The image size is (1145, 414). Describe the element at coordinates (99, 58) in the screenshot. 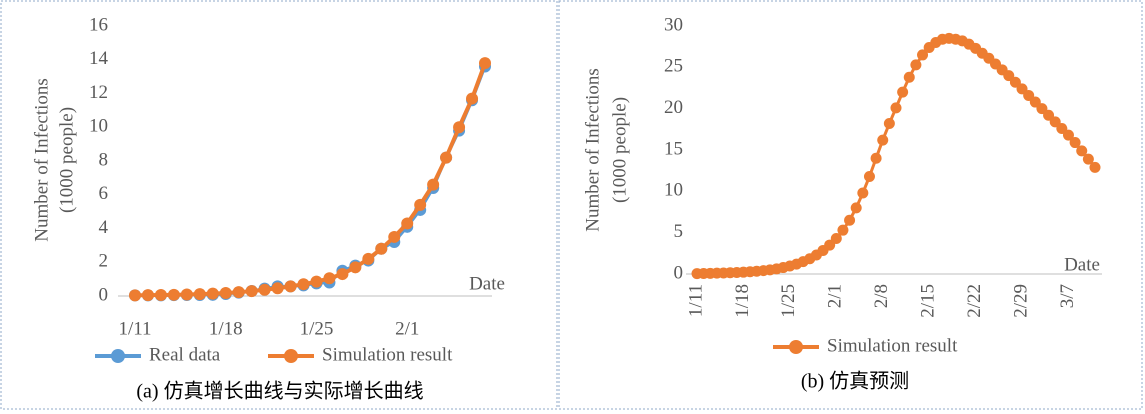

I see `y-tick-label: 14` at that location.